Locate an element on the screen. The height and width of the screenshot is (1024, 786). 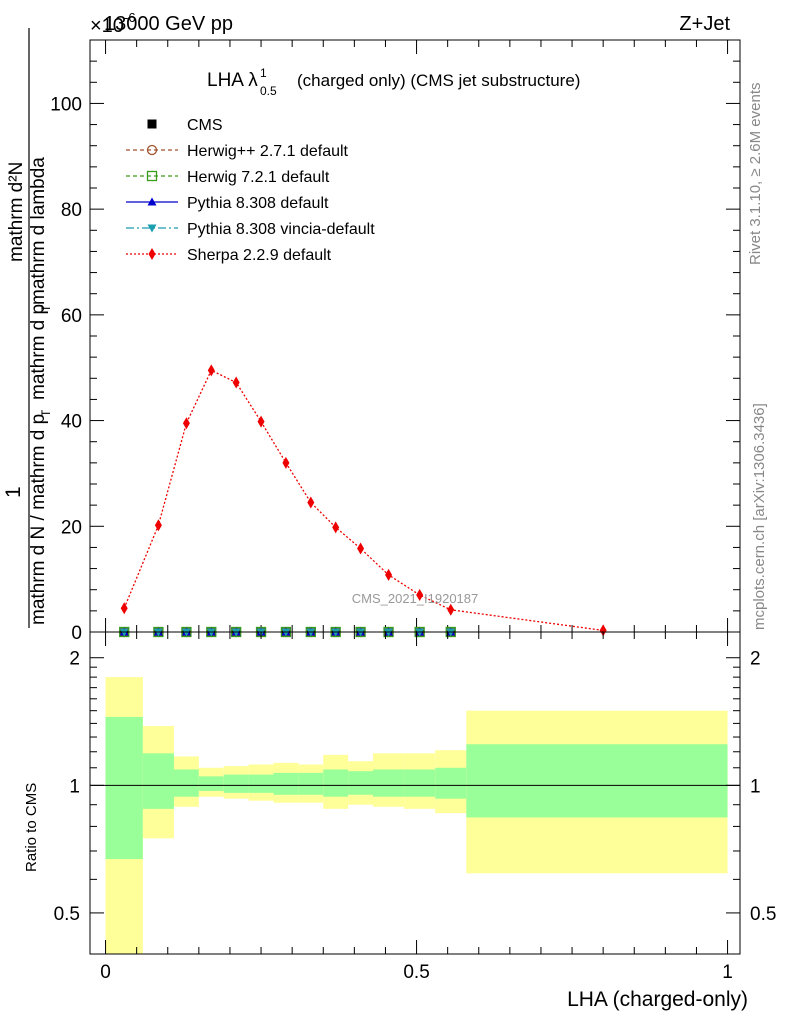
y-label-numerator: mathrm d²N is located at coordinates (16, 212).